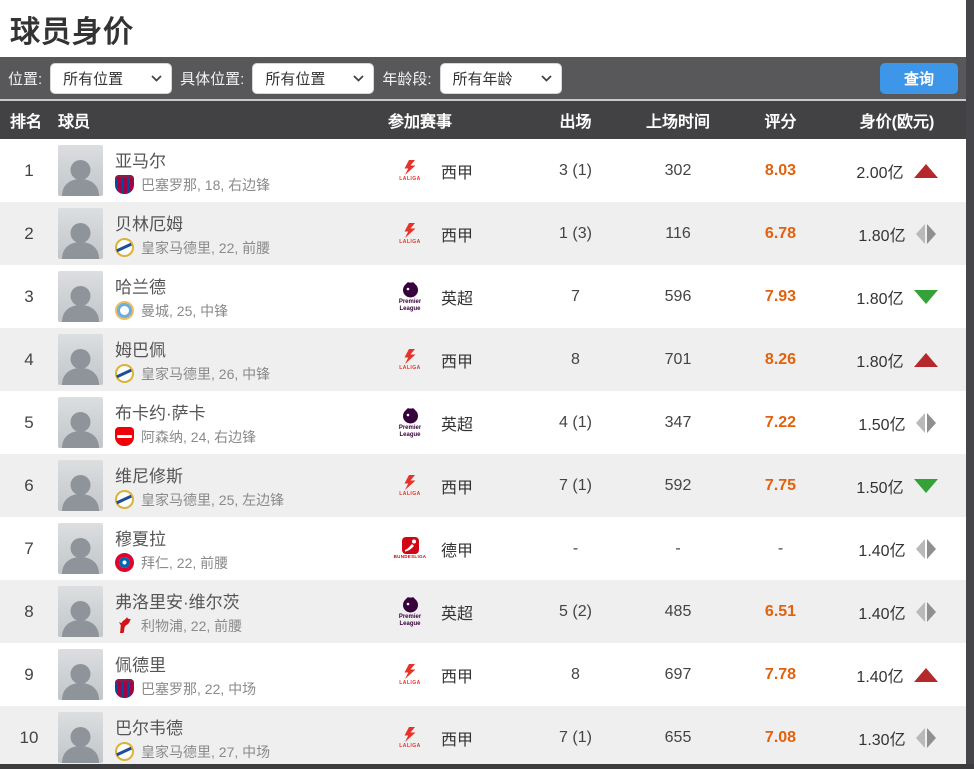 The width and height of the screenshot is (974, 769). Describe the element at coordinates (140, 539) in the screenshot. I see `player-name: 穆夏拉` at that location.